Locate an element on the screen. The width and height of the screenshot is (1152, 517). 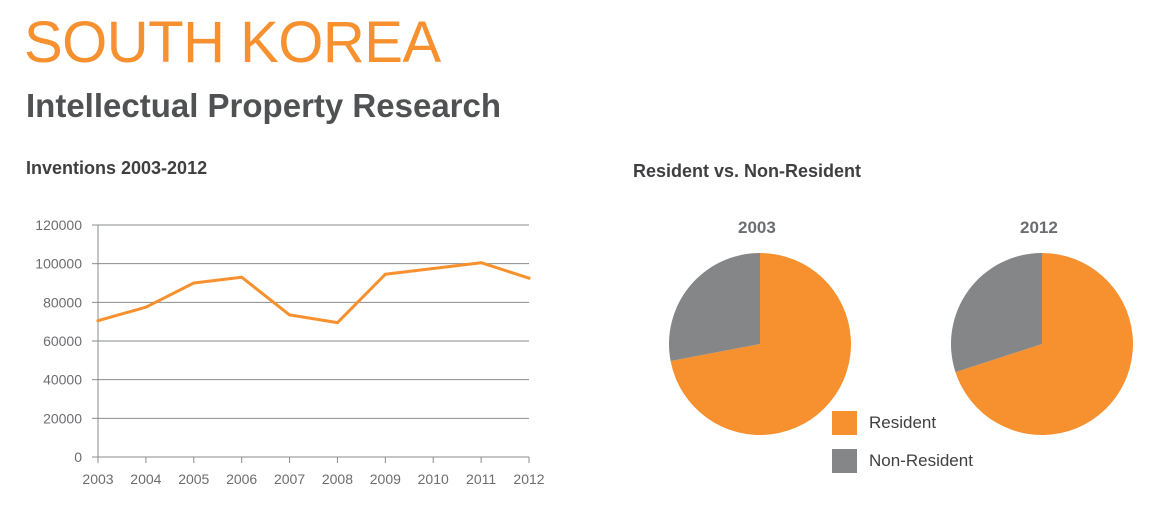
legend-label-non-resident: Non-Resident is located at coordinates (921, 460).